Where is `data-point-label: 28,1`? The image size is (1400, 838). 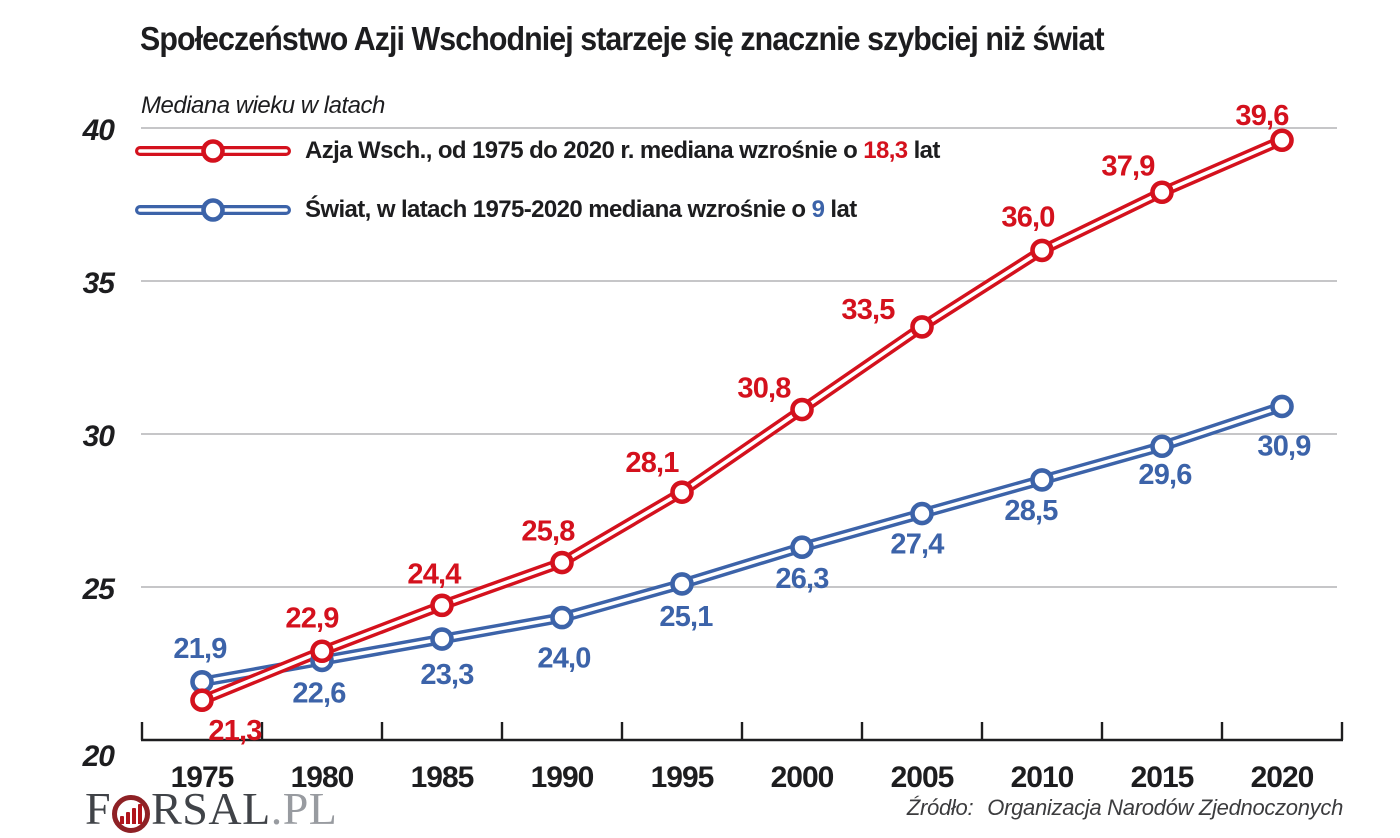
data-point-label: 28,1 is located at coordinates (652, 463).